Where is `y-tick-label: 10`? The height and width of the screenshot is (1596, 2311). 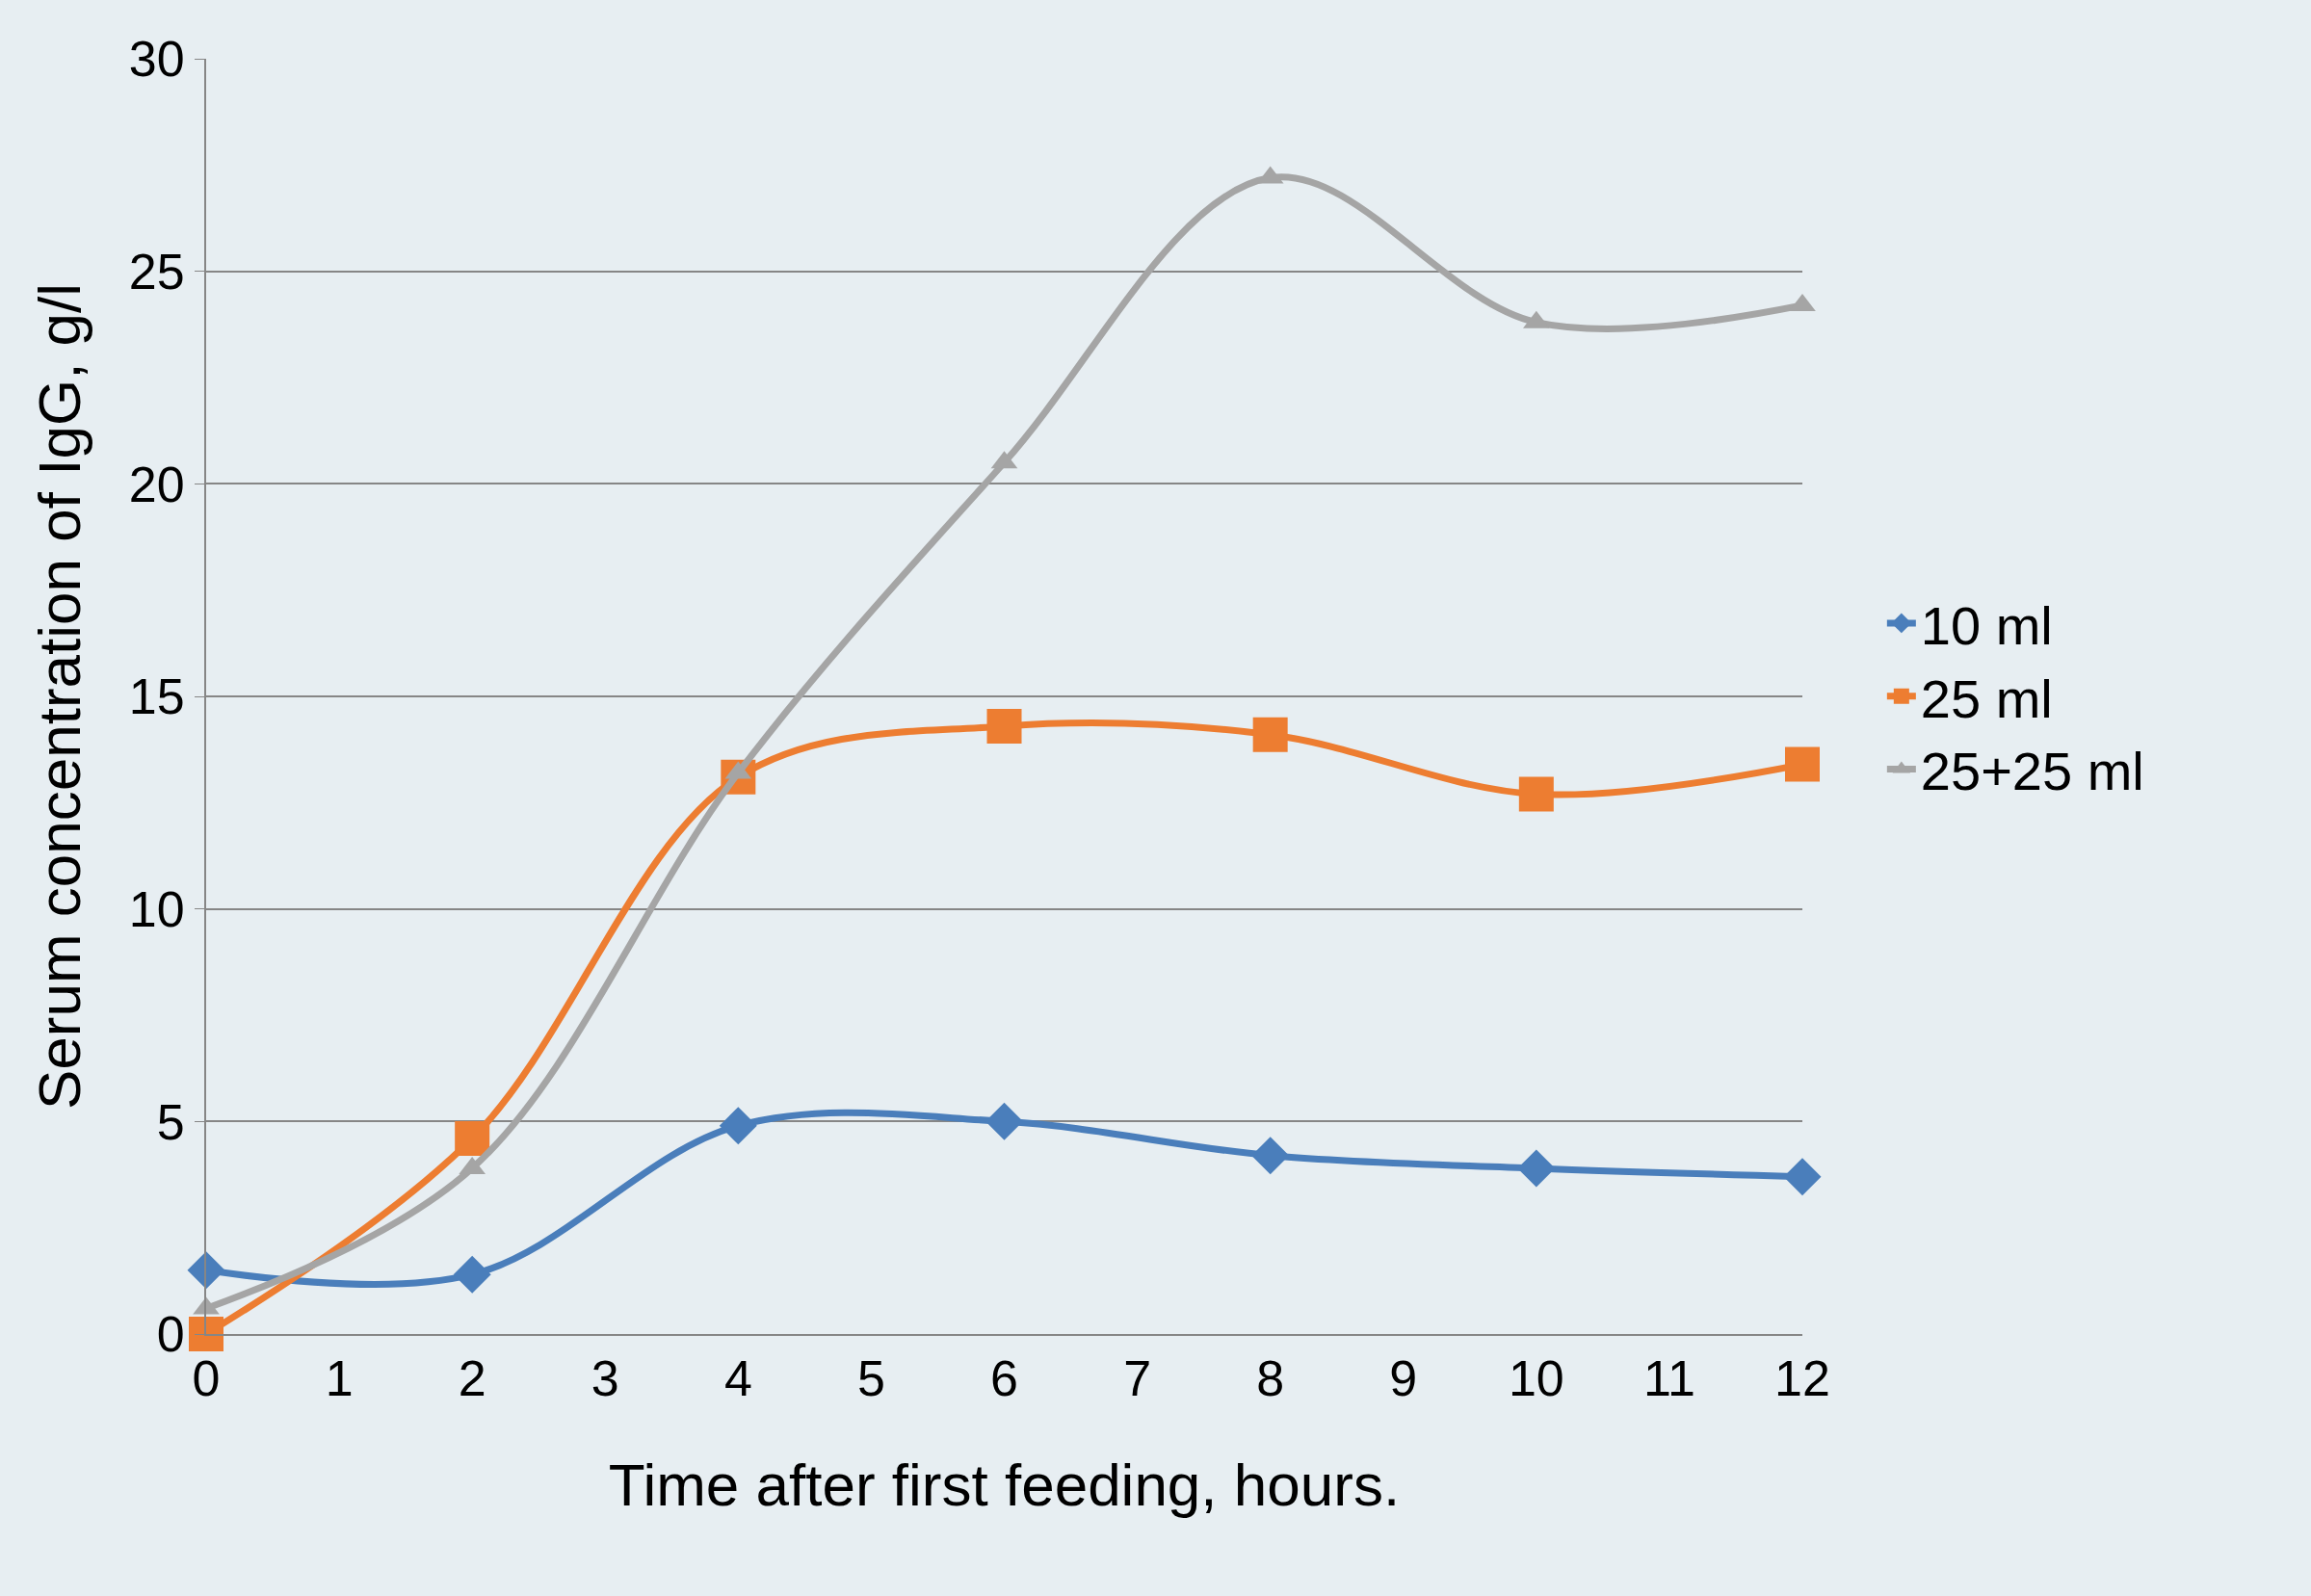 y-tick-label: 10 is located at coordinates (156, 909).